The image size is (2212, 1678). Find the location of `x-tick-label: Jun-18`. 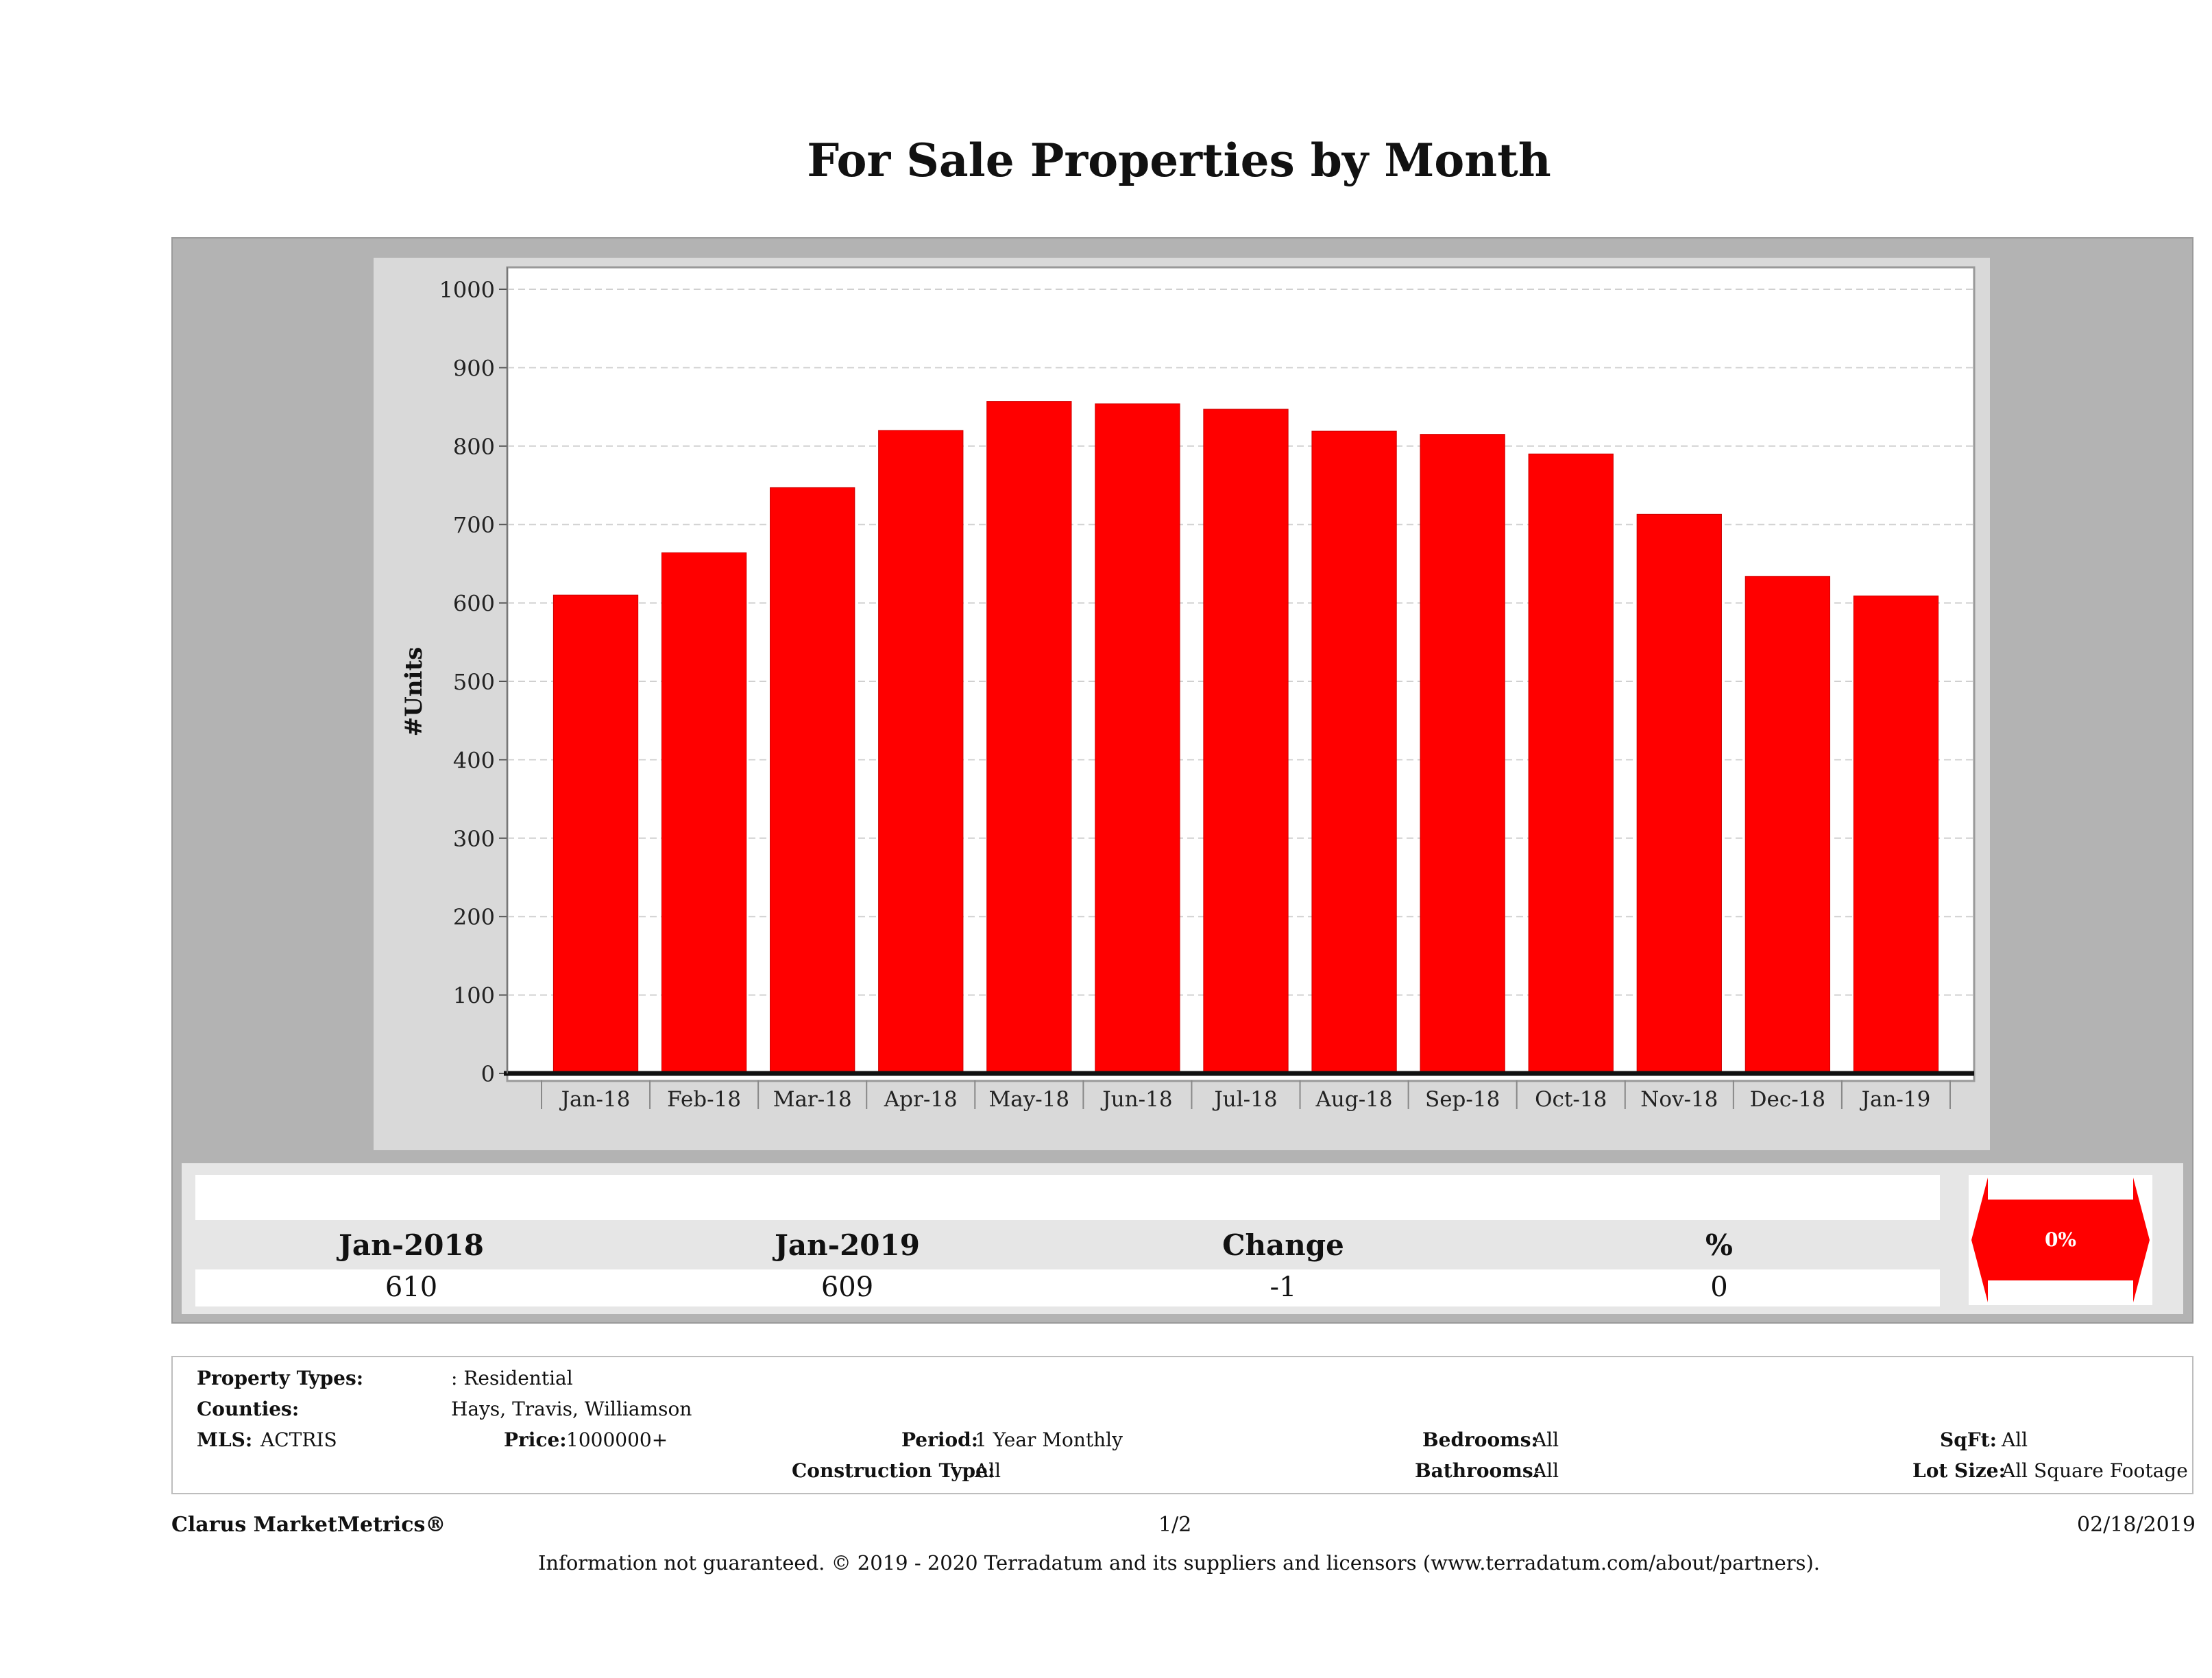

x-tick-label: Jun-18 is located at coordinates (1136, 1099).